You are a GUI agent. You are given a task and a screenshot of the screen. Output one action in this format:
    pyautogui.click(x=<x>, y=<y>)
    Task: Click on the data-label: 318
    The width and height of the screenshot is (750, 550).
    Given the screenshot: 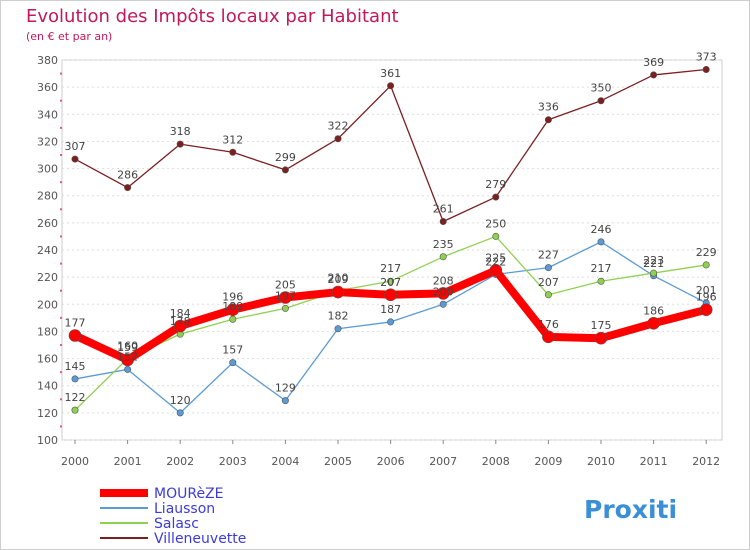 What is the action you would take?
    pyautogui.click(x=180, y=131)
    